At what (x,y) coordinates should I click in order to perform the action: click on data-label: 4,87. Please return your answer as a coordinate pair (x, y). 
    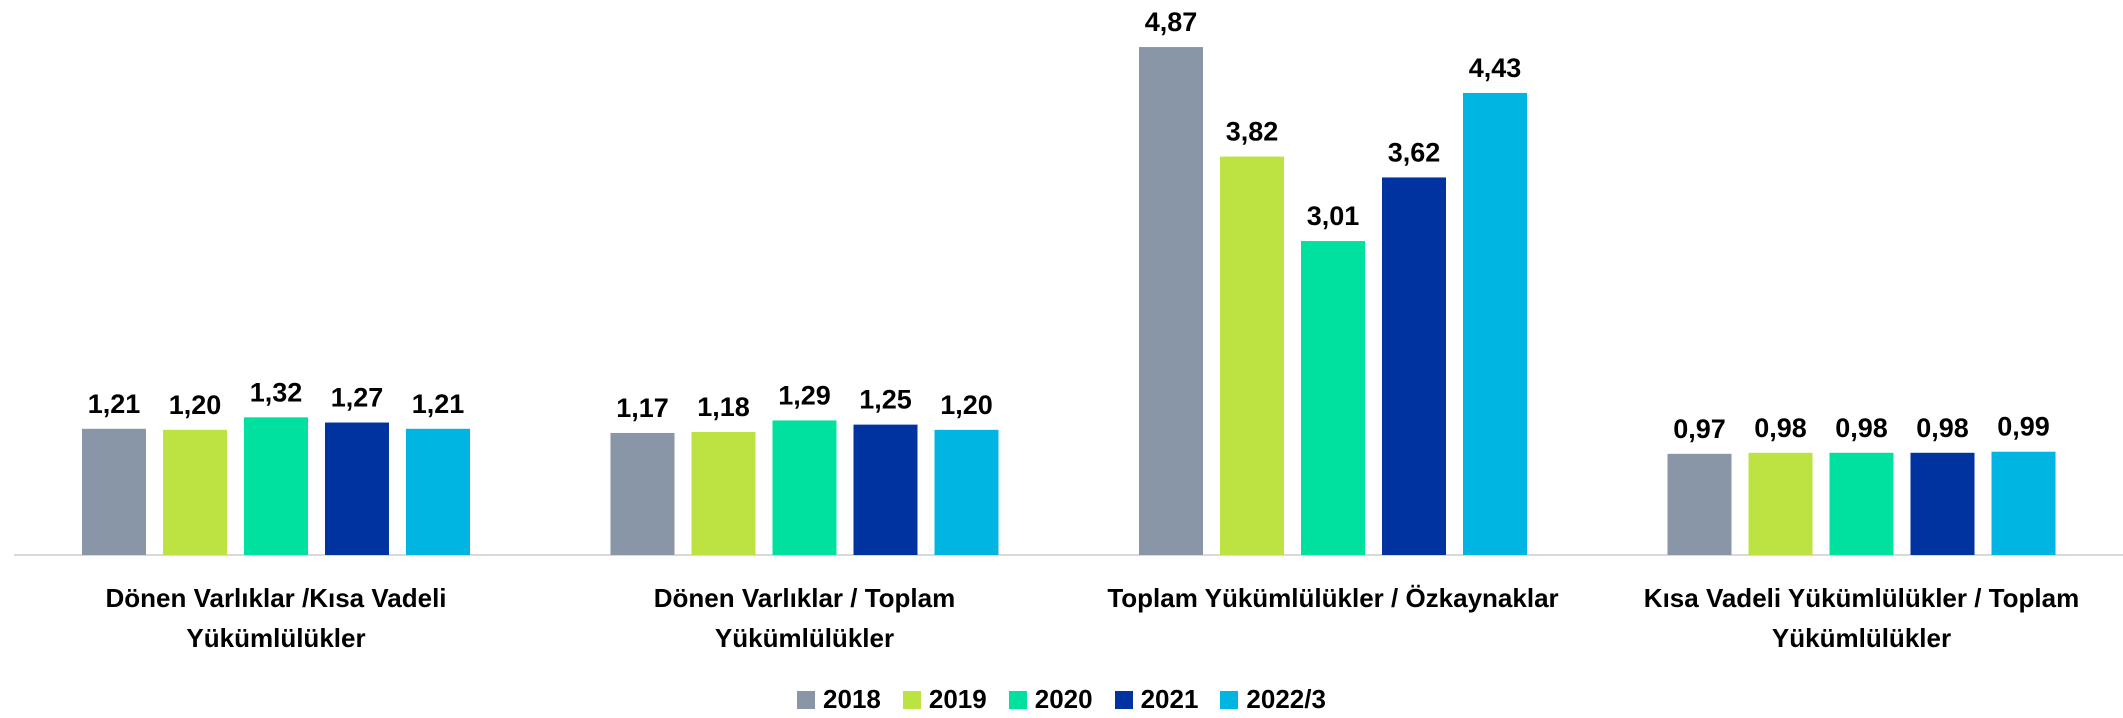
    Looking at the image, I should click on (1171, 22).